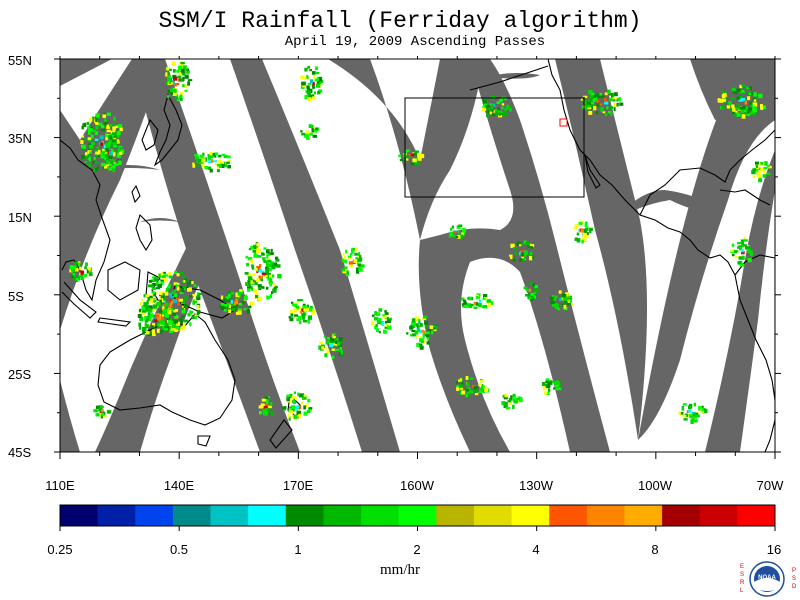 This screenshot has width=800, height=600. I want to click on coast-caribbean, so click(745, 197).